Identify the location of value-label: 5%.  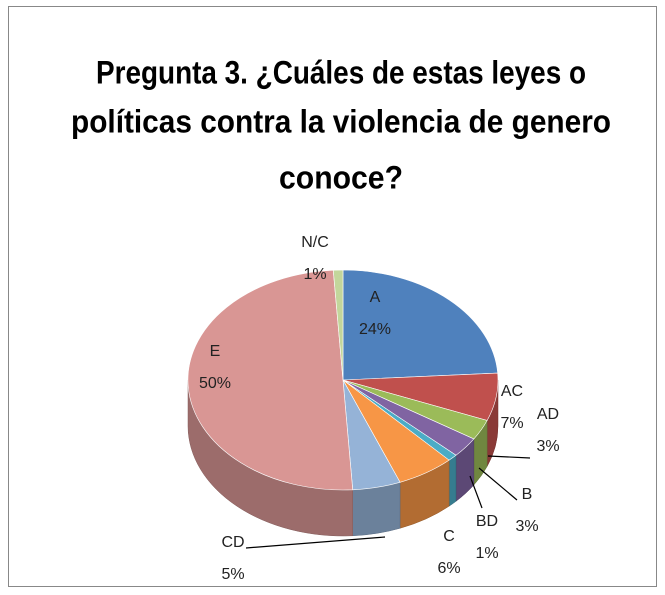
(232, 574).